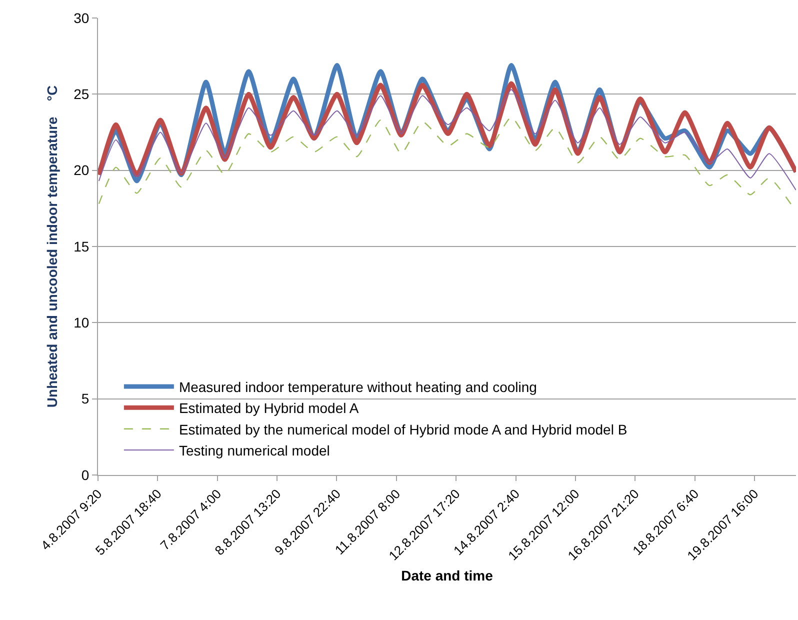 This screenshot has width=798, height=620. What do you see at coordinates (82, 18) in the screenshot?
I see `y-tick-label: 30` at bounding box center [82, 18].